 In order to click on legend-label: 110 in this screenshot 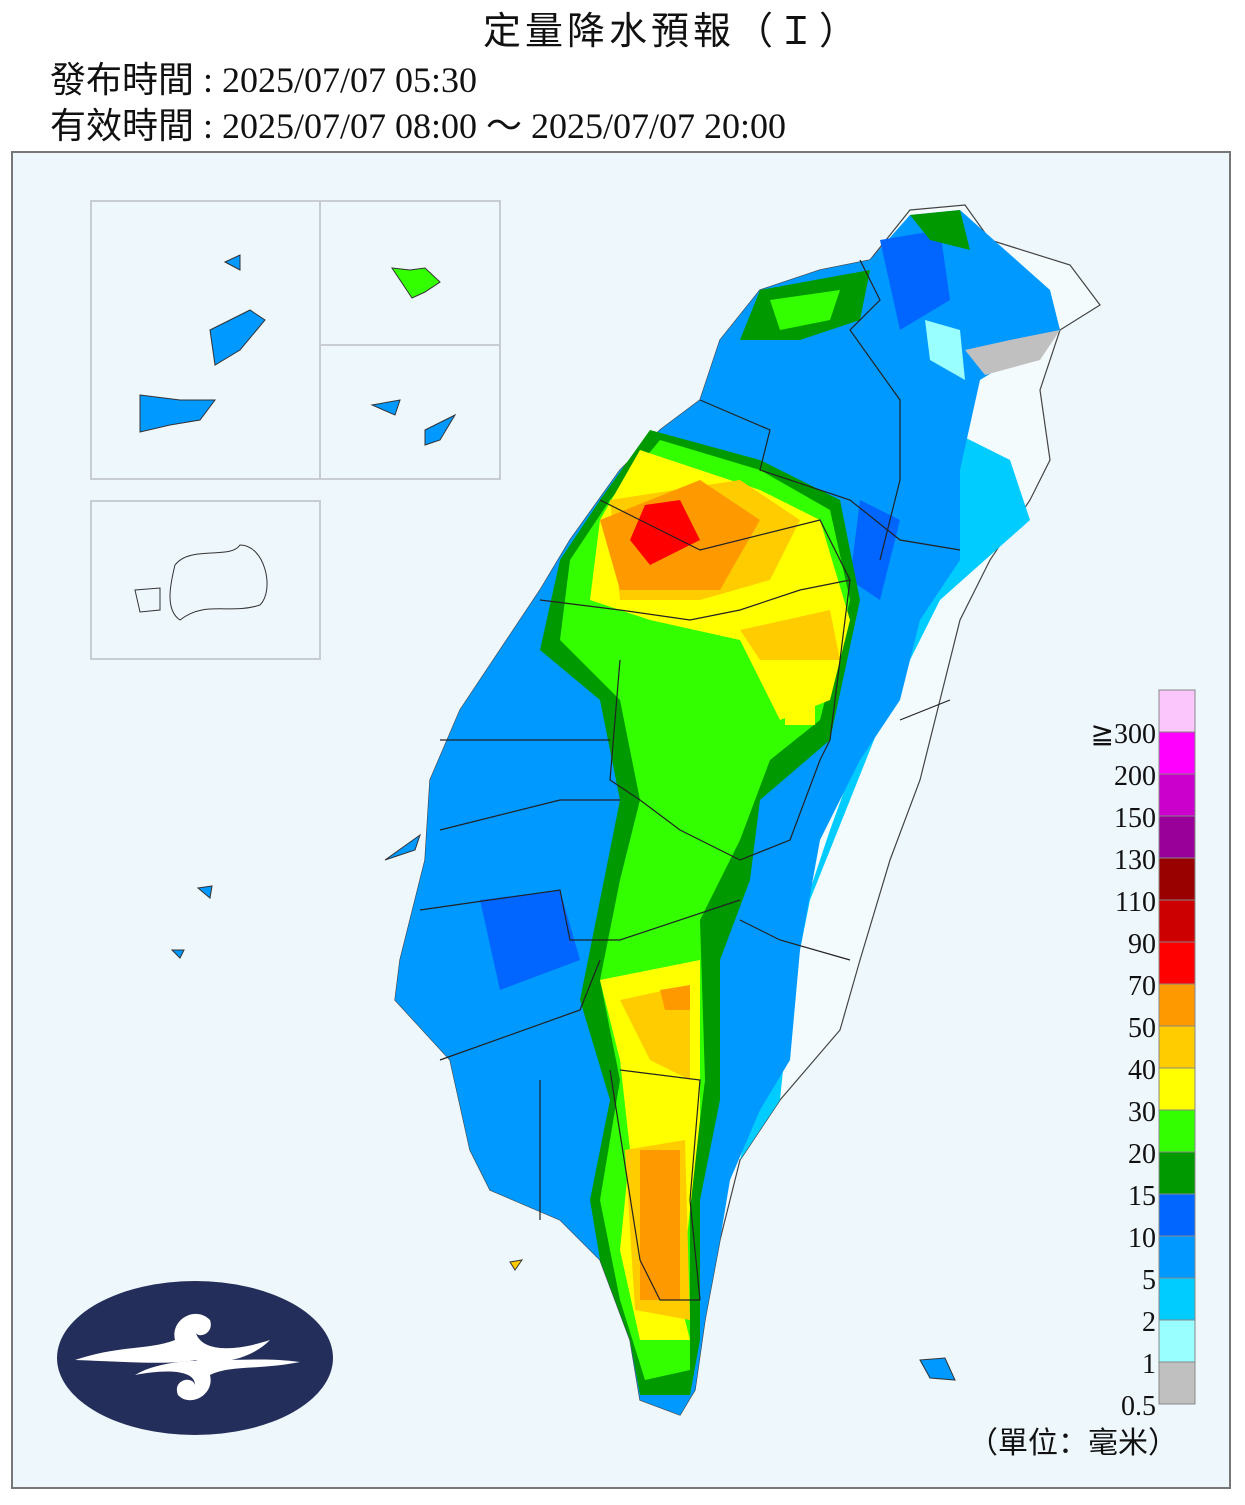, I will do `click(1135, 902)`.